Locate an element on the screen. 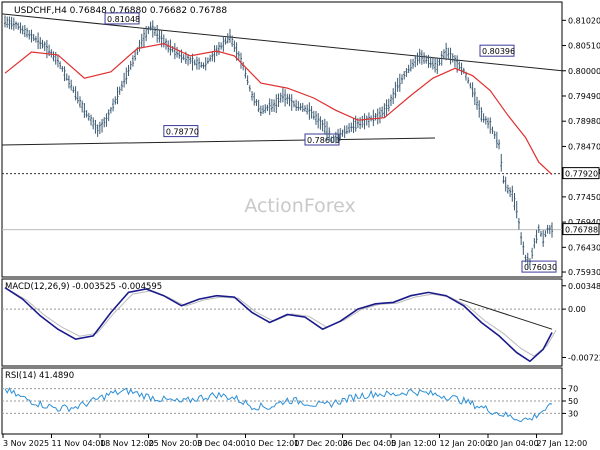  macd-signal-line is located at coordinates (282, 323).